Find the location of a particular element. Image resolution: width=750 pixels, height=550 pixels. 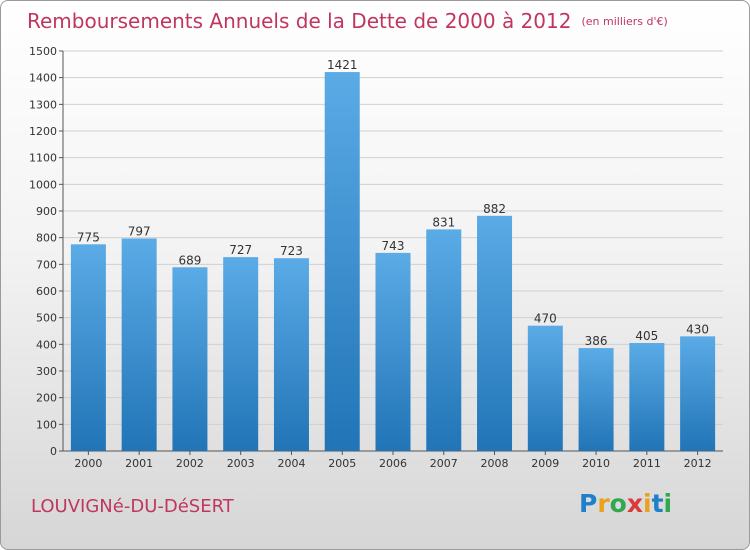

bar-2001 is located at coordinates (139, 344).